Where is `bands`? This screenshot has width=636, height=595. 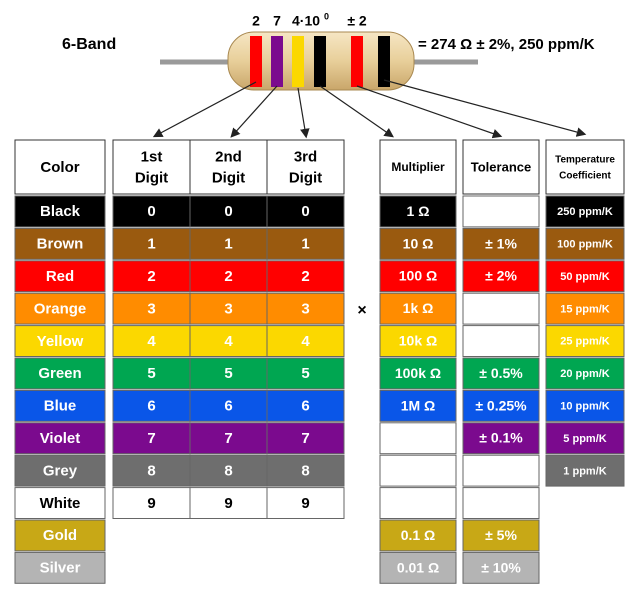 bands is located at coordinates (320, 61).